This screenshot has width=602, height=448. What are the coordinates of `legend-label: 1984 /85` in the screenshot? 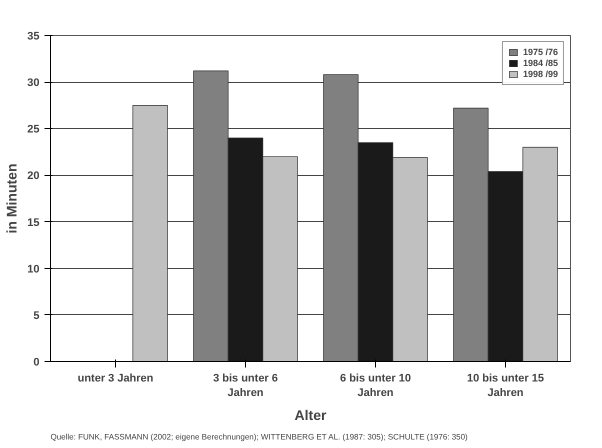 It's located at (540, 63).